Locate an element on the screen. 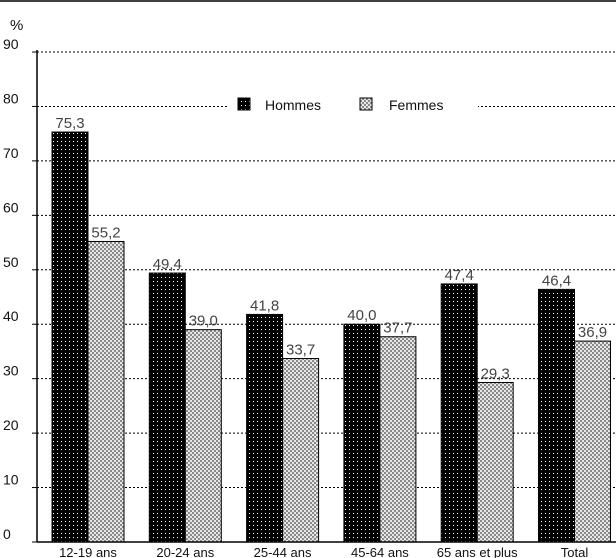 Image resolution: width=616 pixels, height=558 pixels. data-label: 29,3 is located at coordinates (495, 373).